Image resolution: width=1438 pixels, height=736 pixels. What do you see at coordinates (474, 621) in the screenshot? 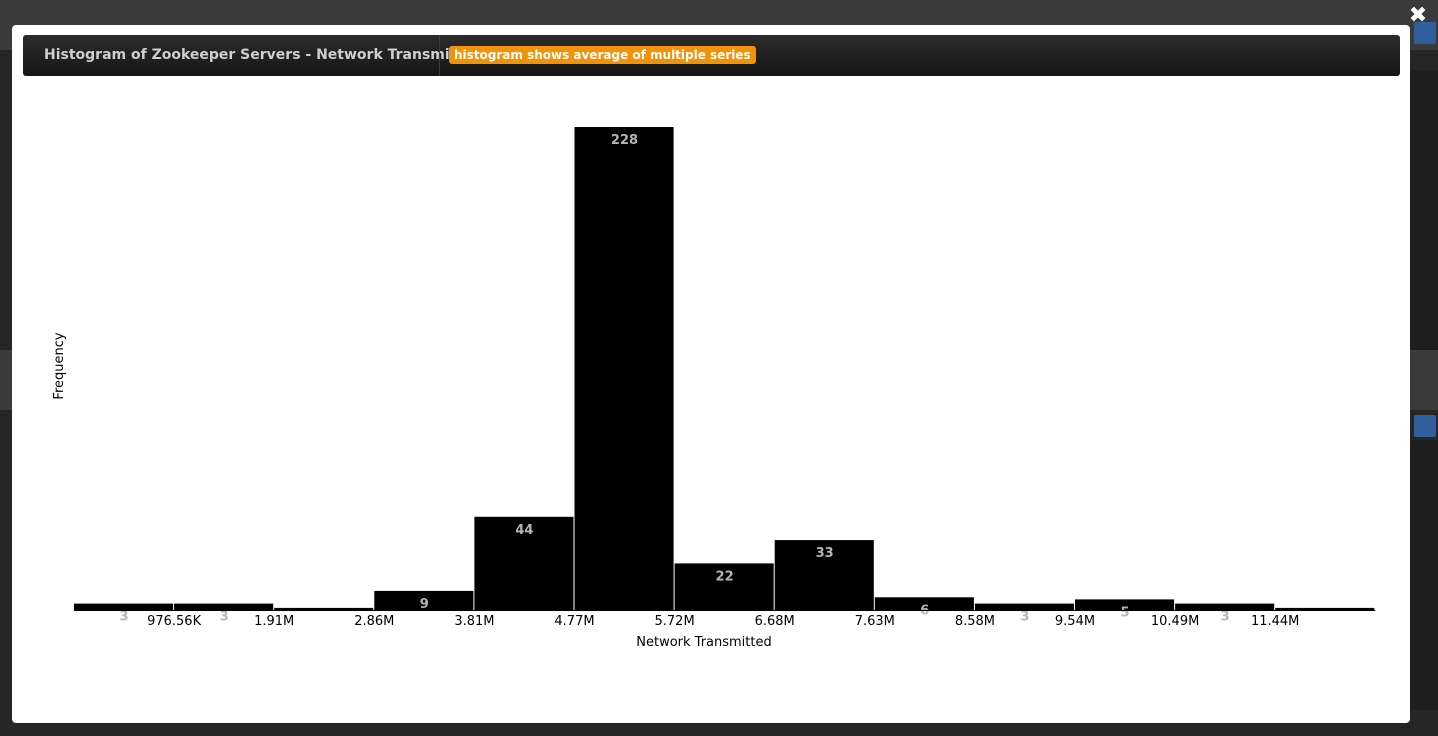
I see `x-tick-label: 3.81M` at bounding box center [474, 621].